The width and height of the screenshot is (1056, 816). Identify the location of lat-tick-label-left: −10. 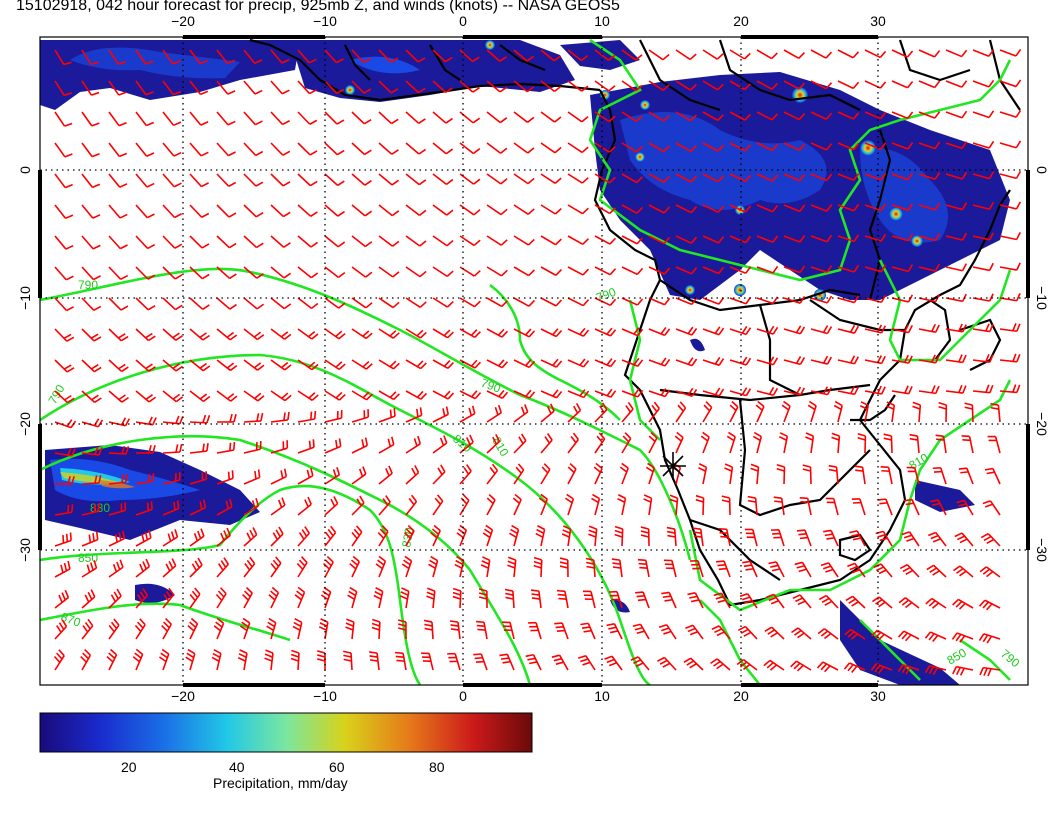
(25, 298).